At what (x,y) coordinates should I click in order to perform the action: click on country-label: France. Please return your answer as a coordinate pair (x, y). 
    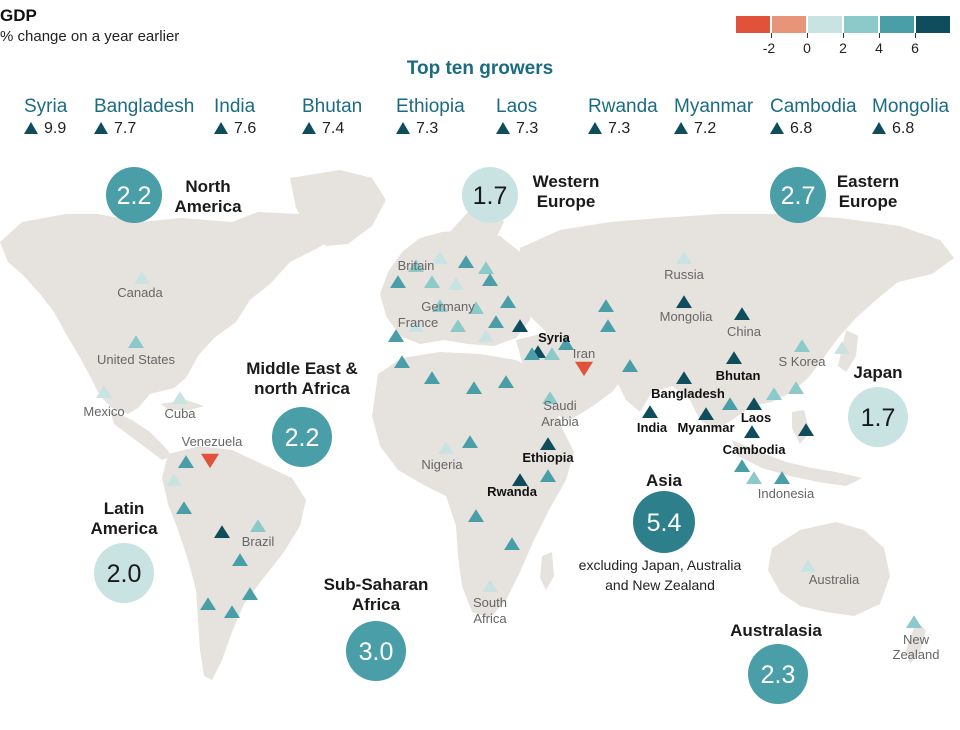
    Looking at the image, I should click on (418, 322).